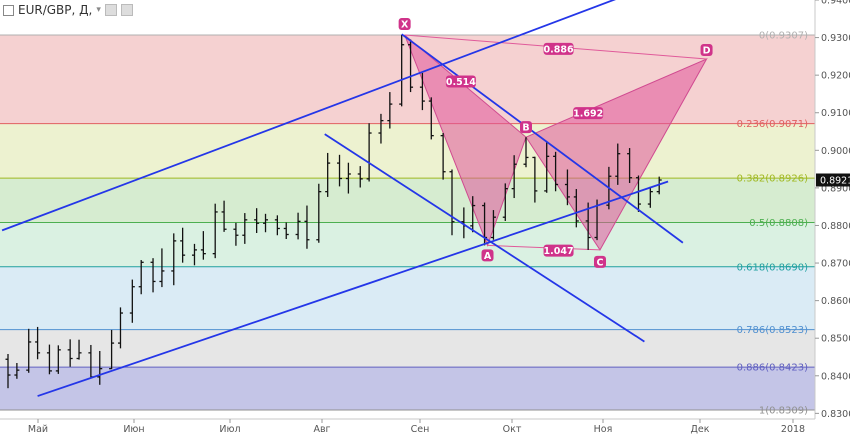  Describe the element at coordinates (110, 10) in the screenshot. I see `visibility-toggle-icon` at that location.